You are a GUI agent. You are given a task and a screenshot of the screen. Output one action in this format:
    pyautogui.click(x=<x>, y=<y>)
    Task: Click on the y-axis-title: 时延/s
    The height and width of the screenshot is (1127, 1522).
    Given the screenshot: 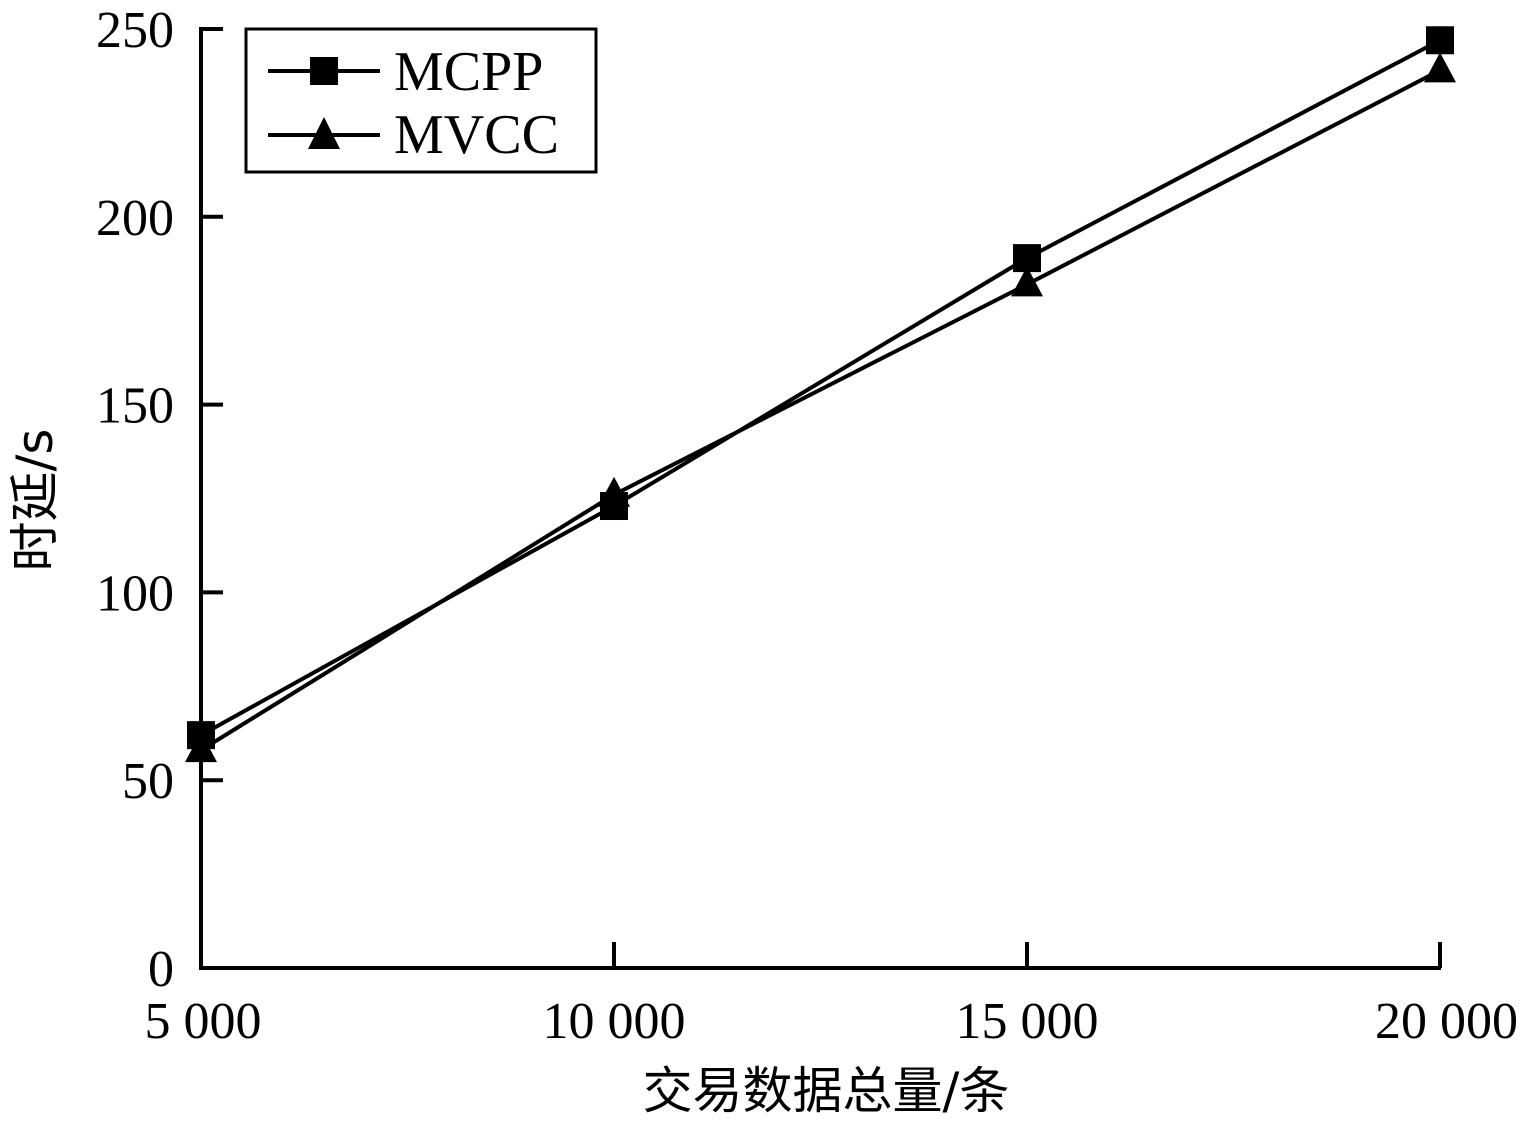 What is the action you would take?
    pyautogui.click(x=35, y=500)
    